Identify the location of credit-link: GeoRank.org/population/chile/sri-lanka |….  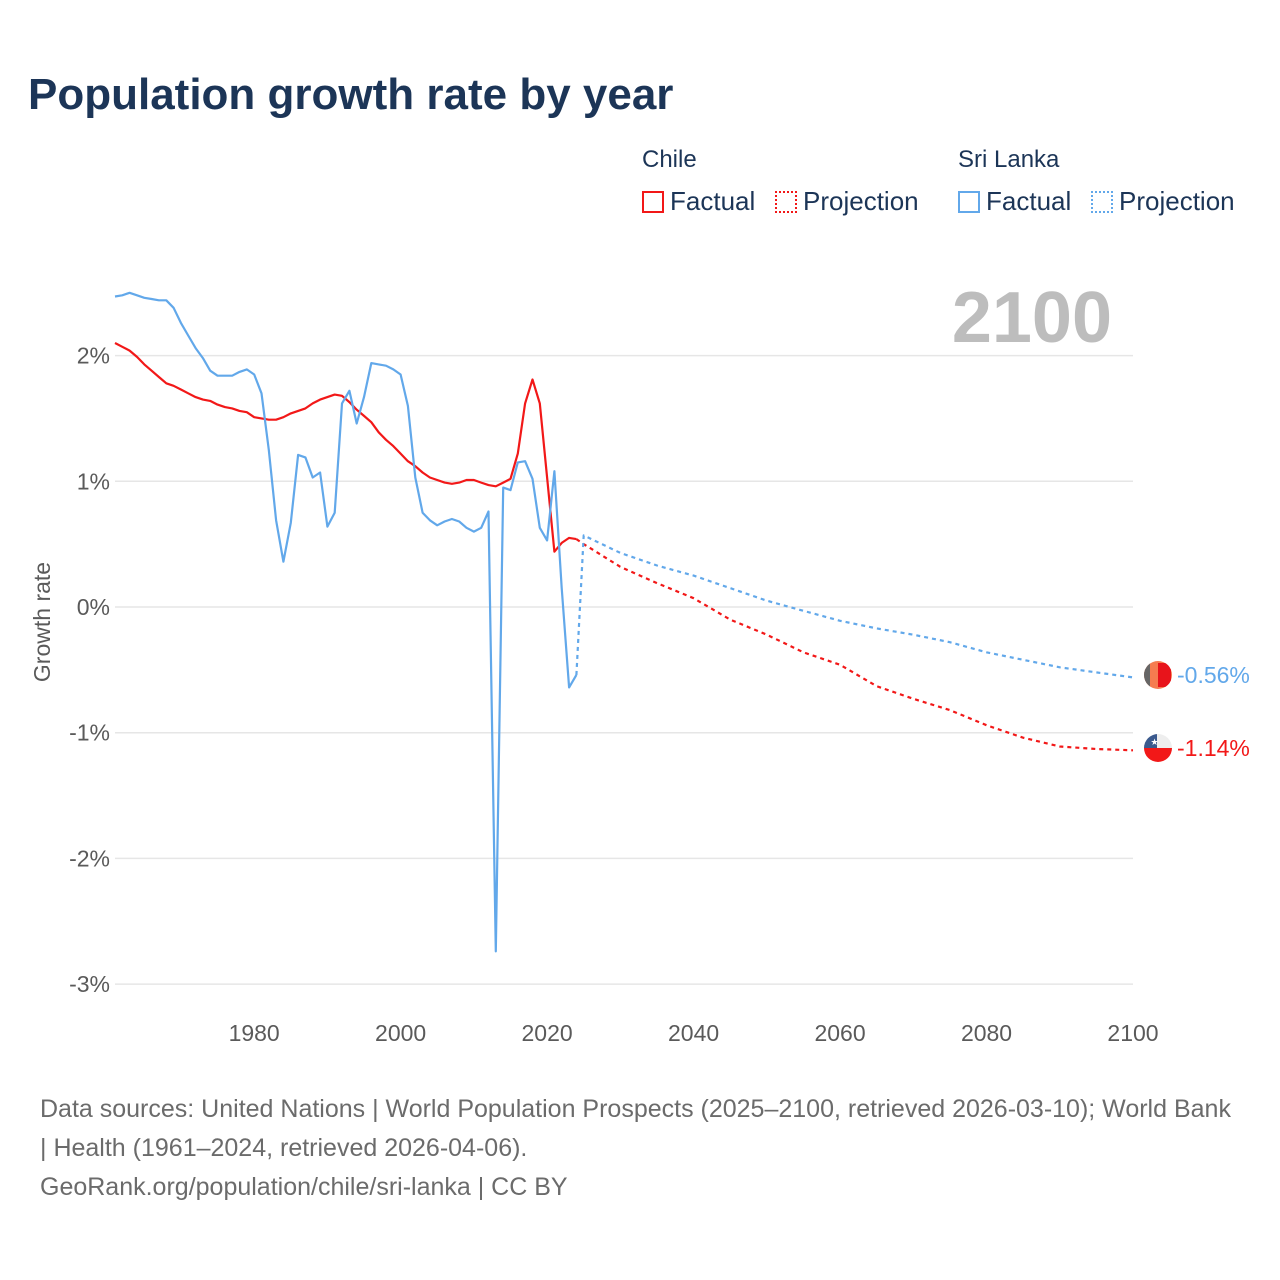
(304, 1187).